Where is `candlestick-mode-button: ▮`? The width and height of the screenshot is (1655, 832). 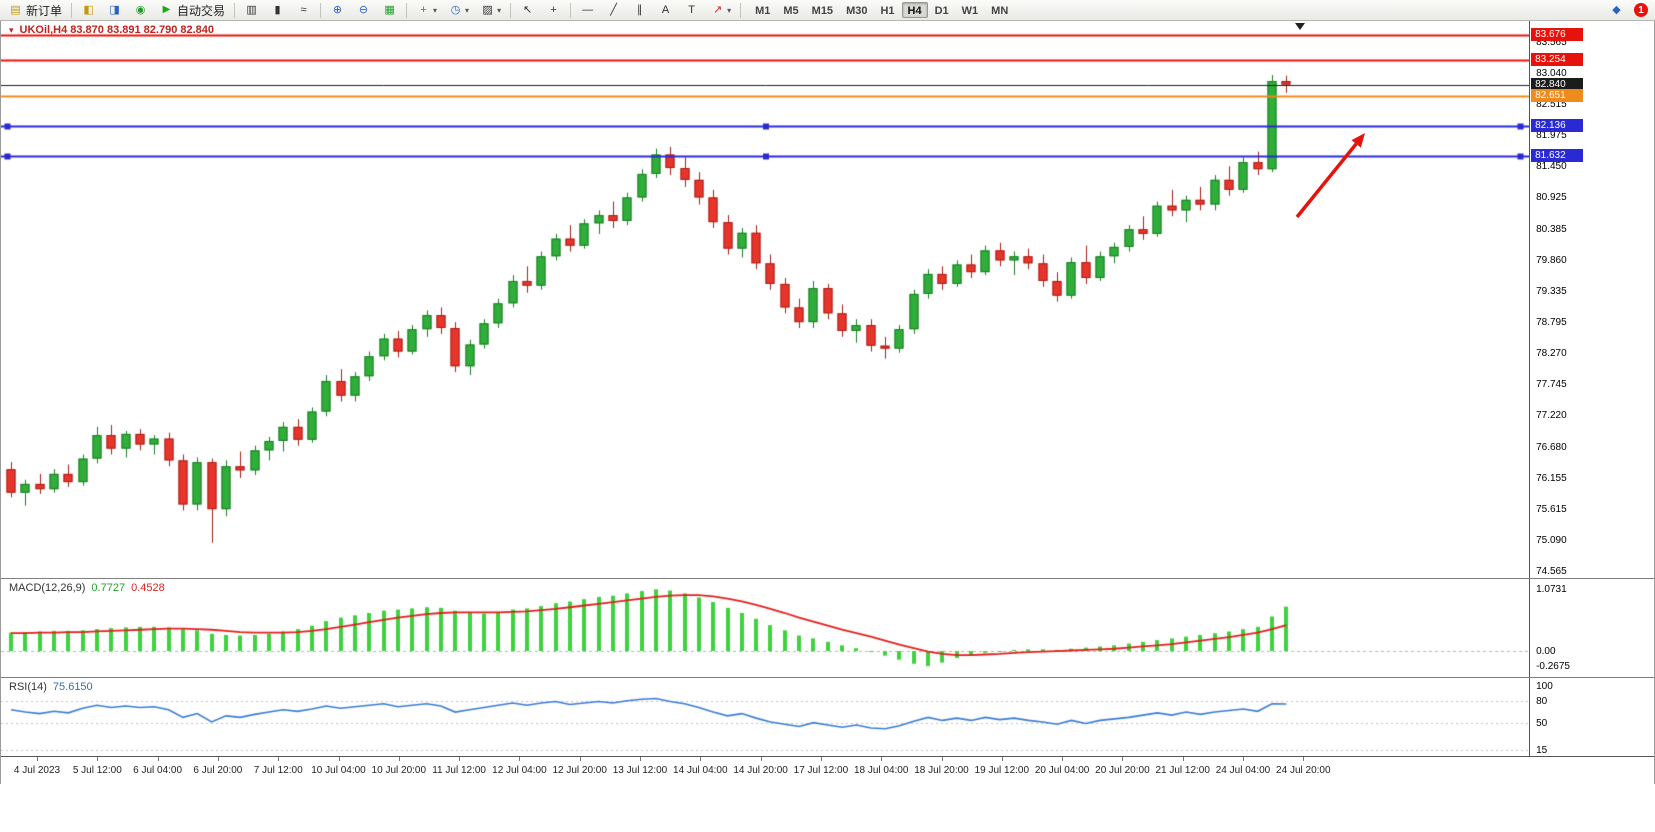
candlestick-mode-button: ▮ is located at coordinates (277, 10).